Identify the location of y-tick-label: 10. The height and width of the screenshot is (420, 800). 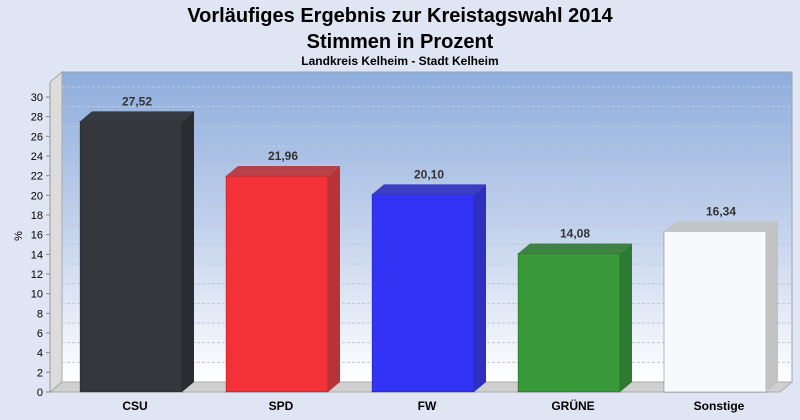
(37, 295).